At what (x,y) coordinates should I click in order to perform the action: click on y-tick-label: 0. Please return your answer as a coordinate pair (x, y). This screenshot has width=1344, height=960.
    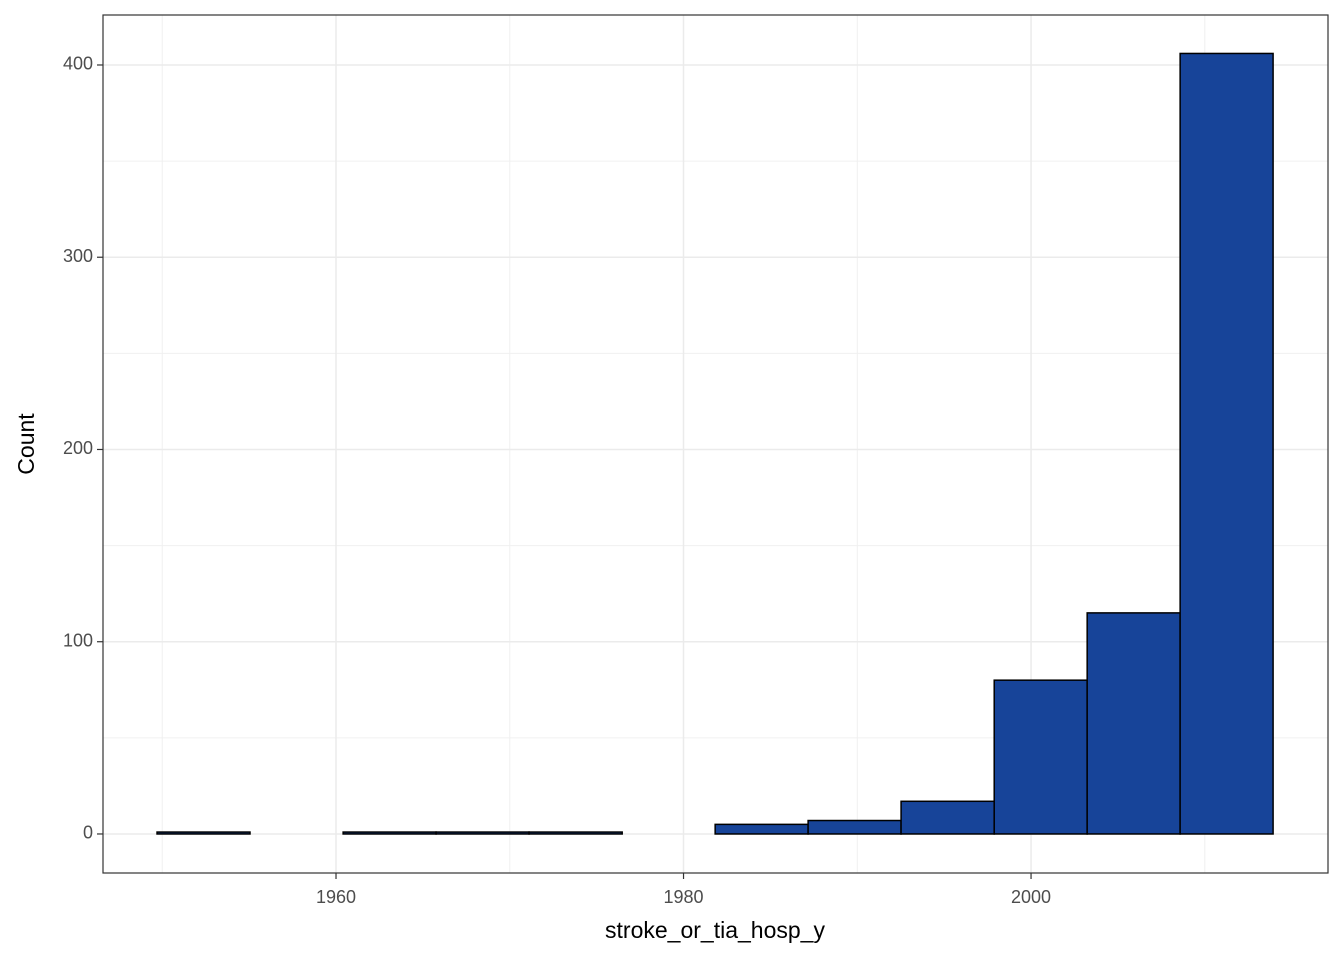
    Looking at the image, I should click on (88, 833).